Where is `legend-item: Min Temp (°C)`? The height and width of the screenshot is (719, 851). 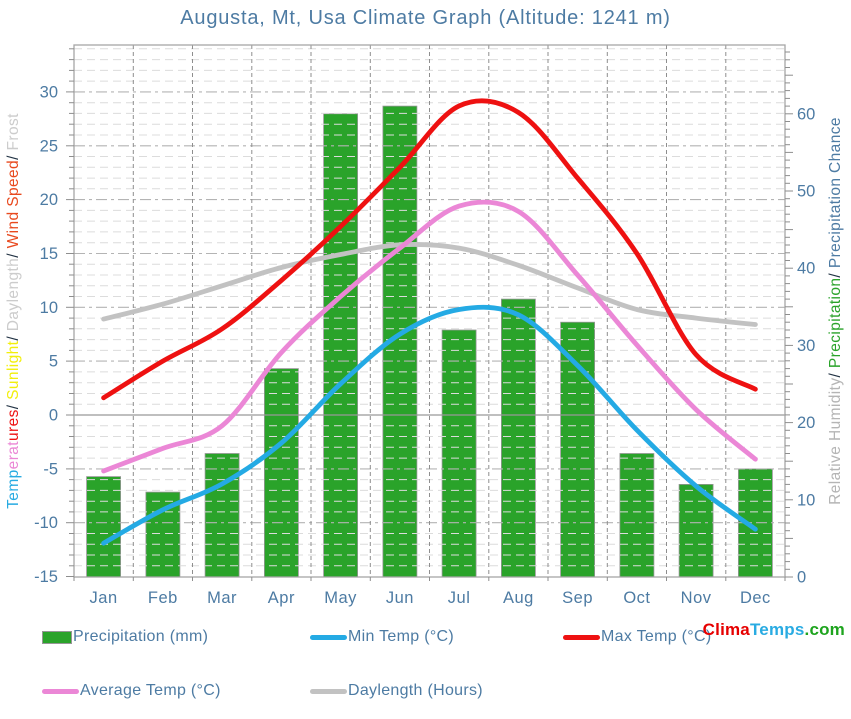 legend-item: Min Temp (°C) is located at coordinates (436, 637).